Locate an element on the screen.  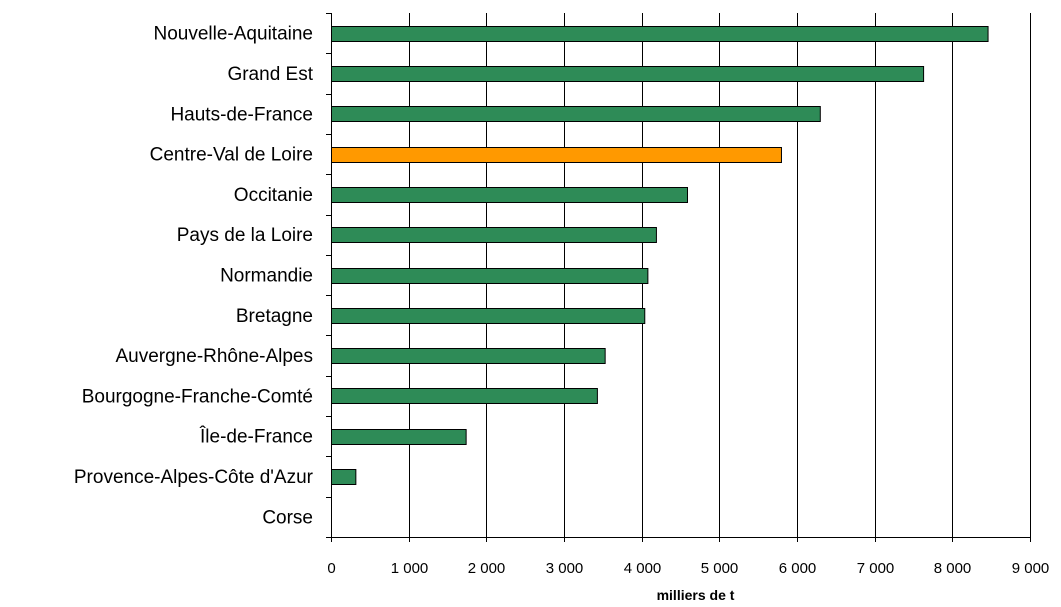
category-label: Bourgogne-Franche-Comté is located at coordinates (197, 396).